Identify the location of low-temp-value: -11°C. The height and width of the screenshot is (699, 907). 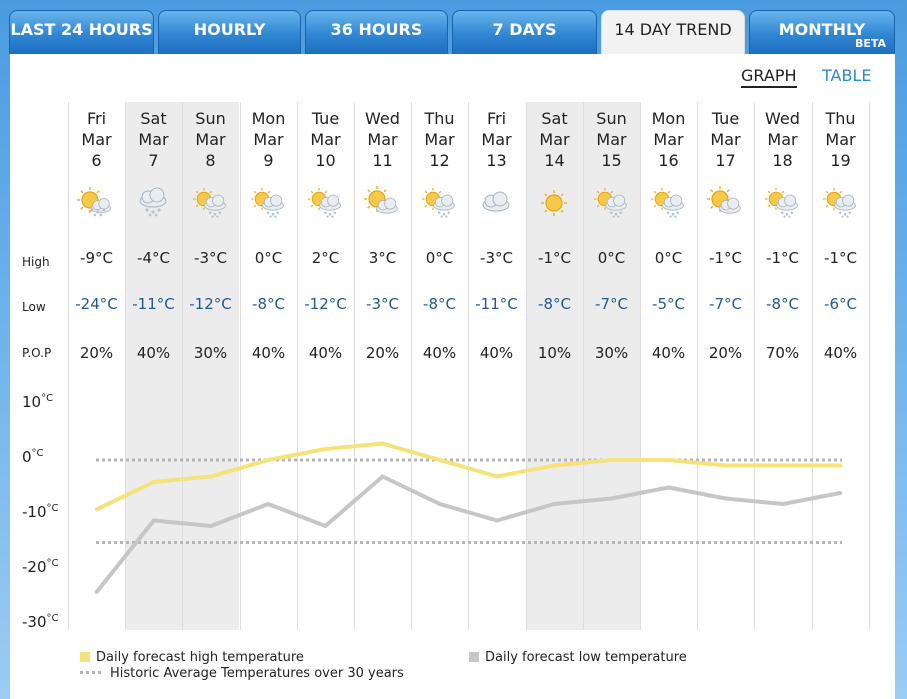
(153, 304).